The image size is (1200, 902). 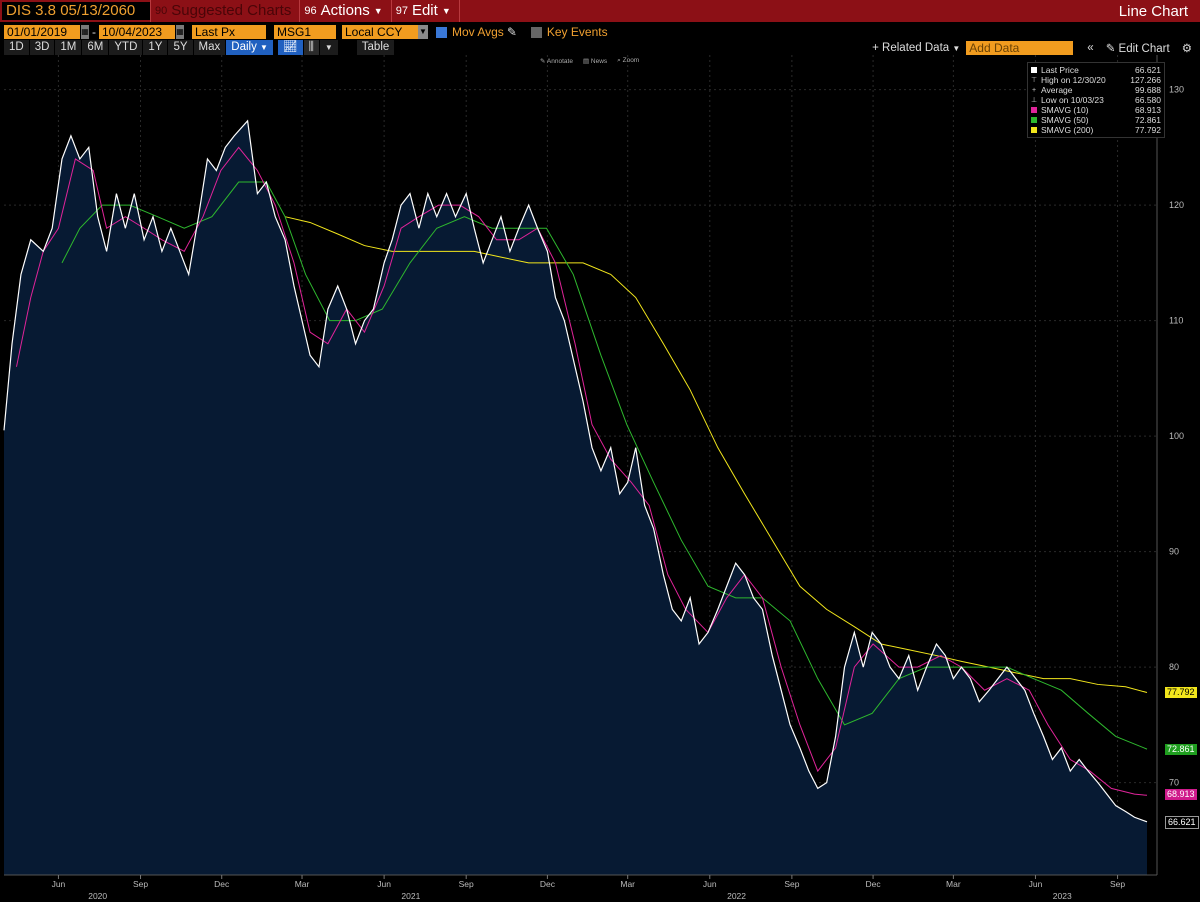 I want to click on end-date-field: 10/04/2023, so click(x=137, y=32).